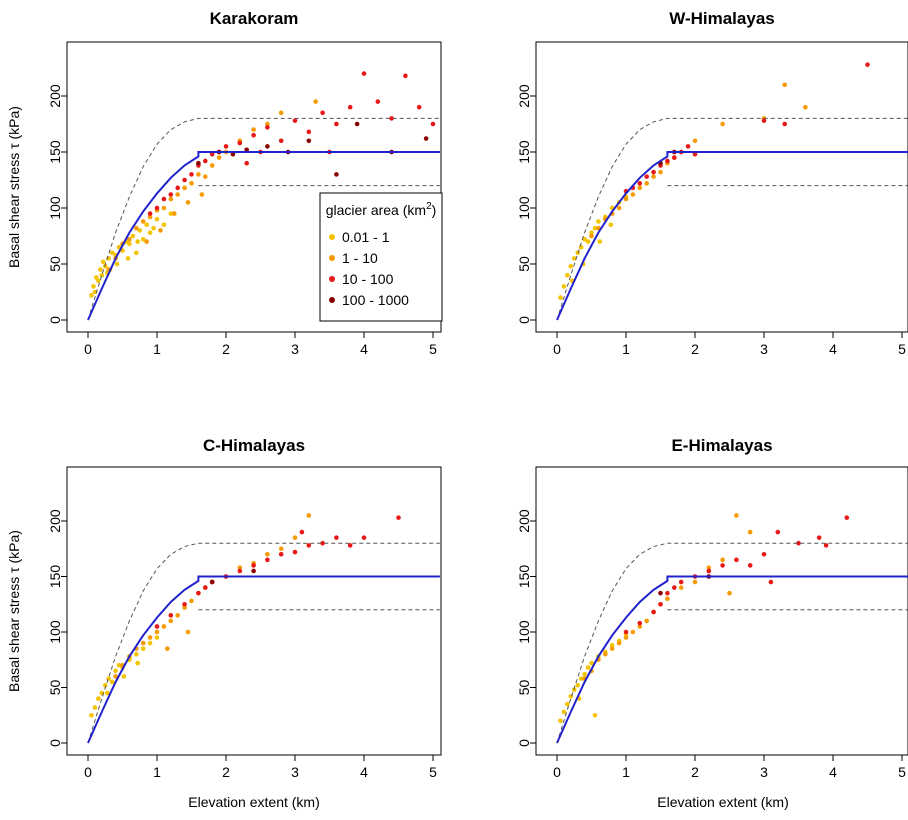 This screenshot has height=820, width=908. What do you see at coordinates (764, 772) in the screenshot?
I see `x-tick-label: 3` at bounding box center [764, 772].